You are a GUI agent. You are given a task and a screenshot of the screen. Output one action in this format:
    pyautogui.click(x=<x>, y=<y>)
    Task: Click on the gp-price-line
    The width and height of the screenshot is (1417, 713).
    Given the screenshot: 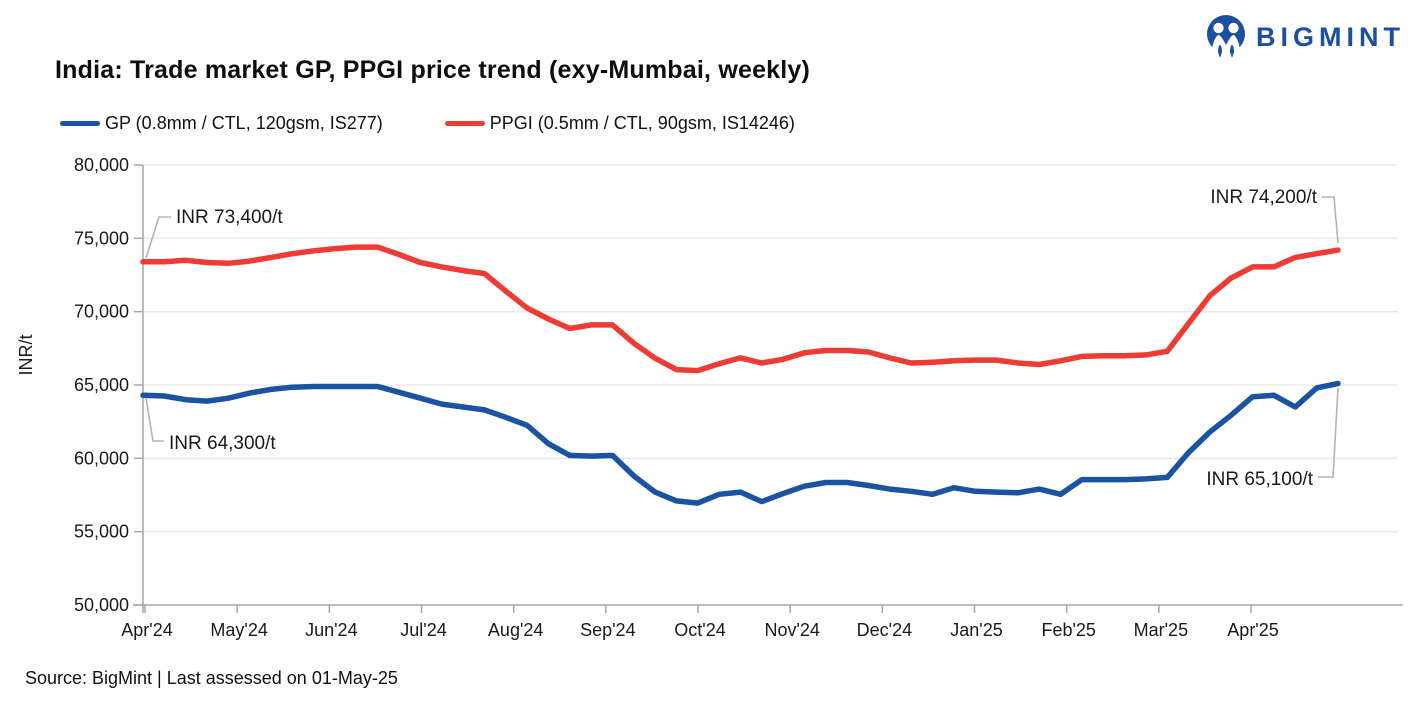 What is the action you would take?
    pyautogui.click(x=740, y=443)
    